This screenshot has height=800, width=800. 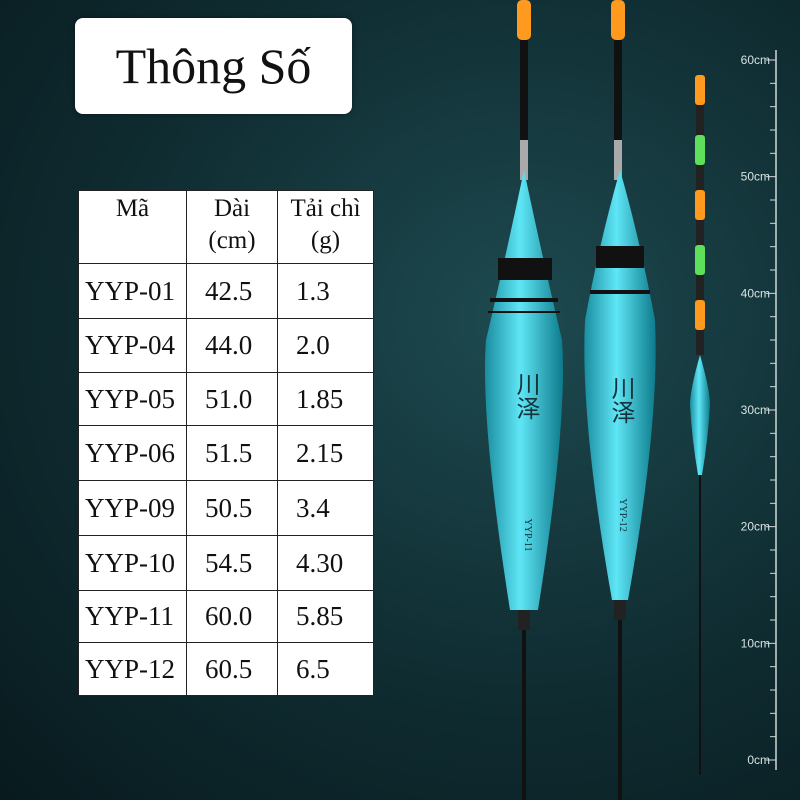 What do you see at coordinates (325, 345) in the screenshot?
I see `table-cell: 2.0` at bounding box center [325, 345].